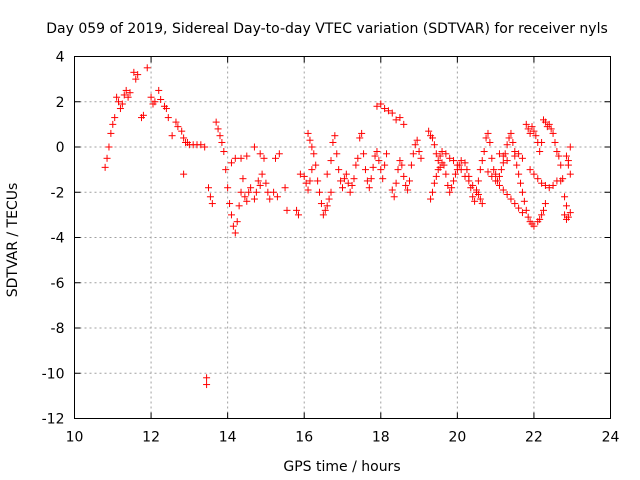 This screenshot has height=480, width=640. Describe the element at coordinates (381, 438) in the screenshot. I see `x-tick-label: 18` at that location.